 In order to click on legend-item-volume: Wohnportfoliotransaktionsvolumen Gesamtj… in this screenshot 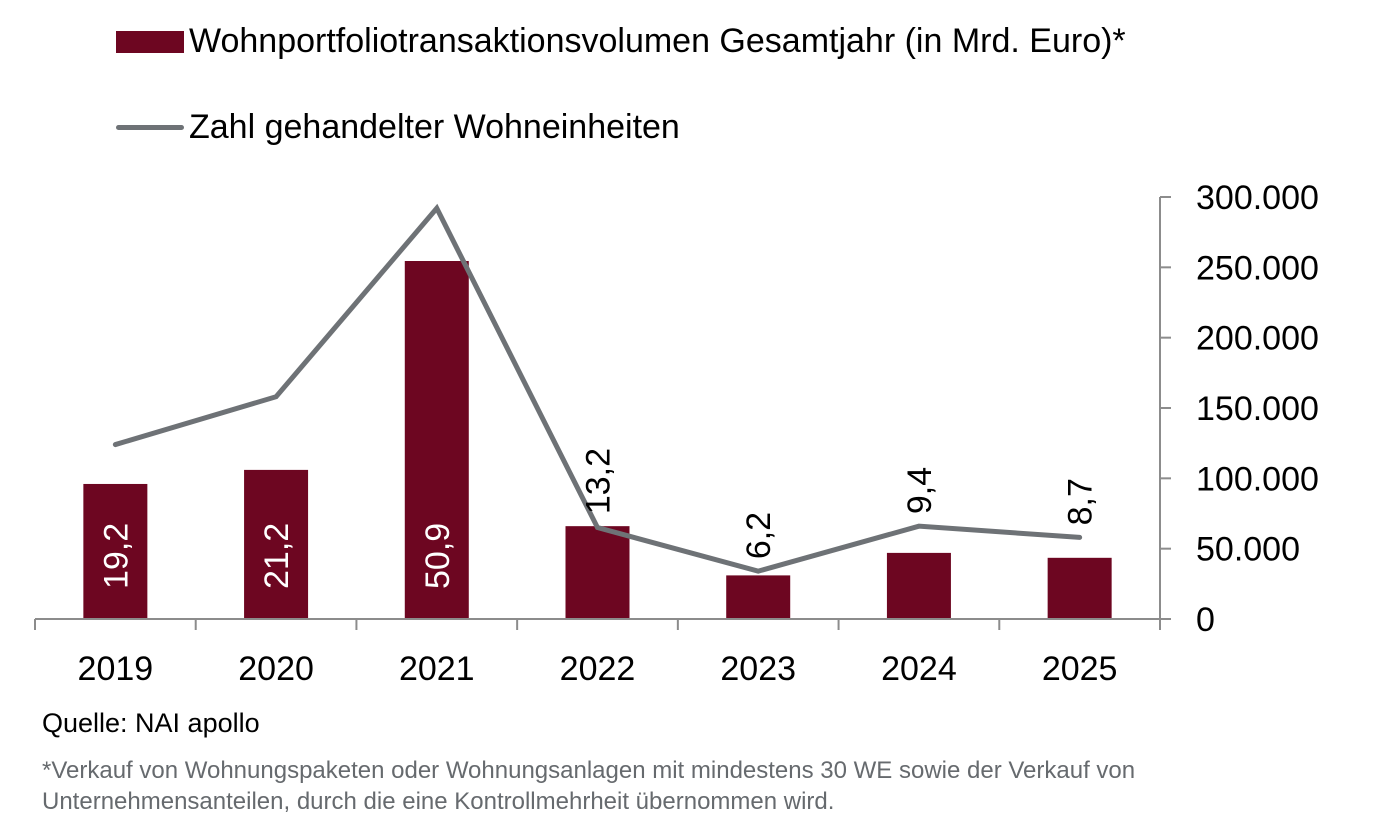, I will do `click(621, 41)`.